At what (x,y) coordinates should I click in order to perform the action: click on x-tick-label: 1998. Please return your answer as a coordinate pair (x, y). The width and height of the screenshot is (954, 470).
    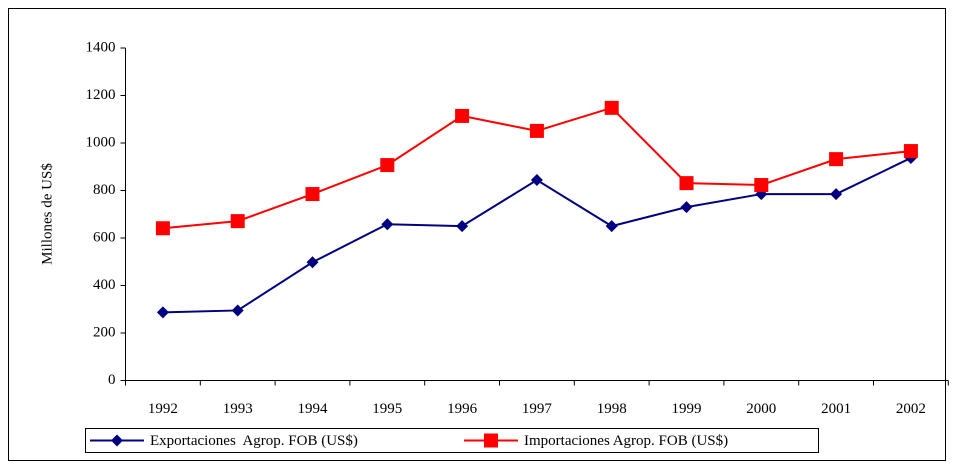
    Looking at the image, I should click on (612, 409).